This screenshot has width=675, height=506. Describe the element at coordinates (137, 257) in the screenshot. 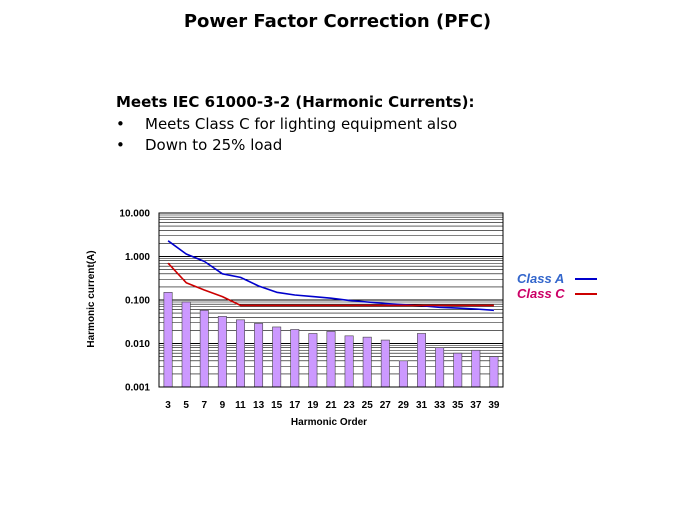

I see `y-tick-label: 1.000` at that location.